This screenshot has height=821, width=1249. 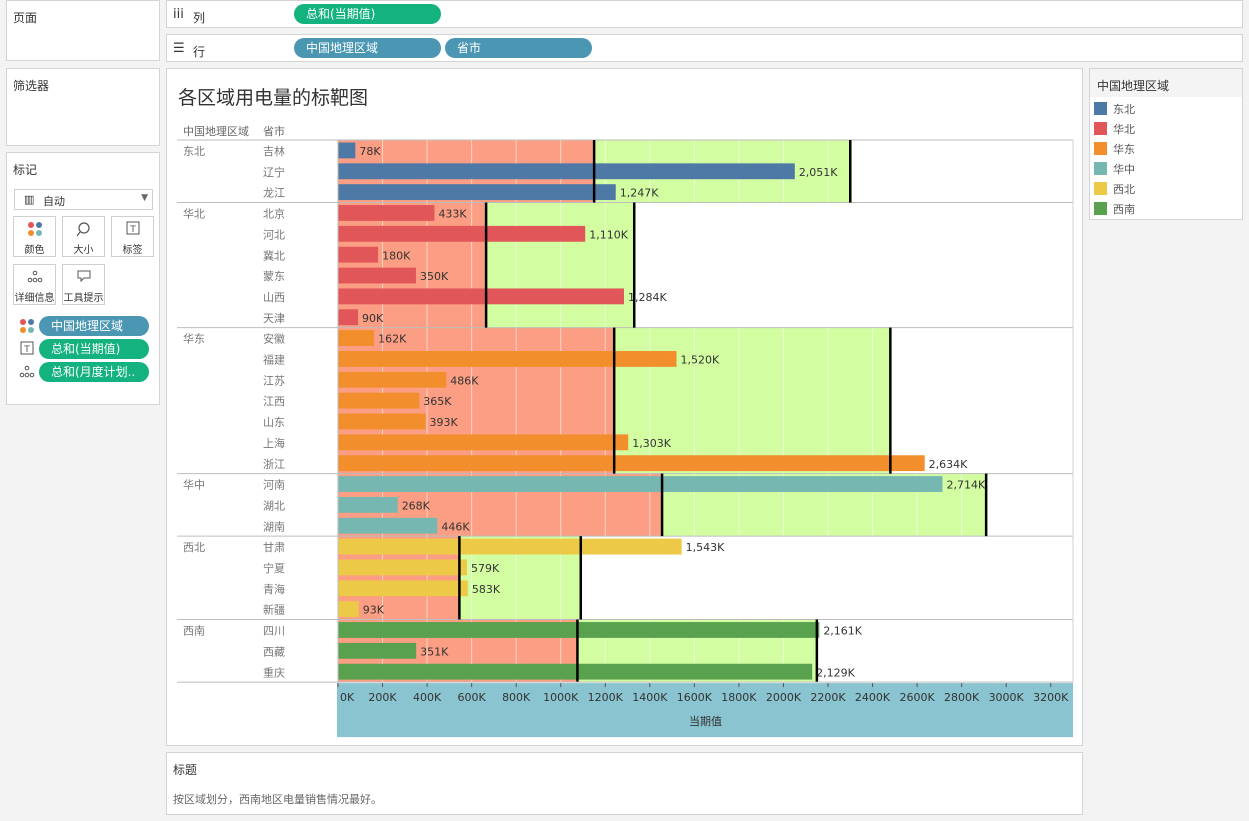 I want to click on mark-field-region: 中国地理区域, so click(x=94, y=326).